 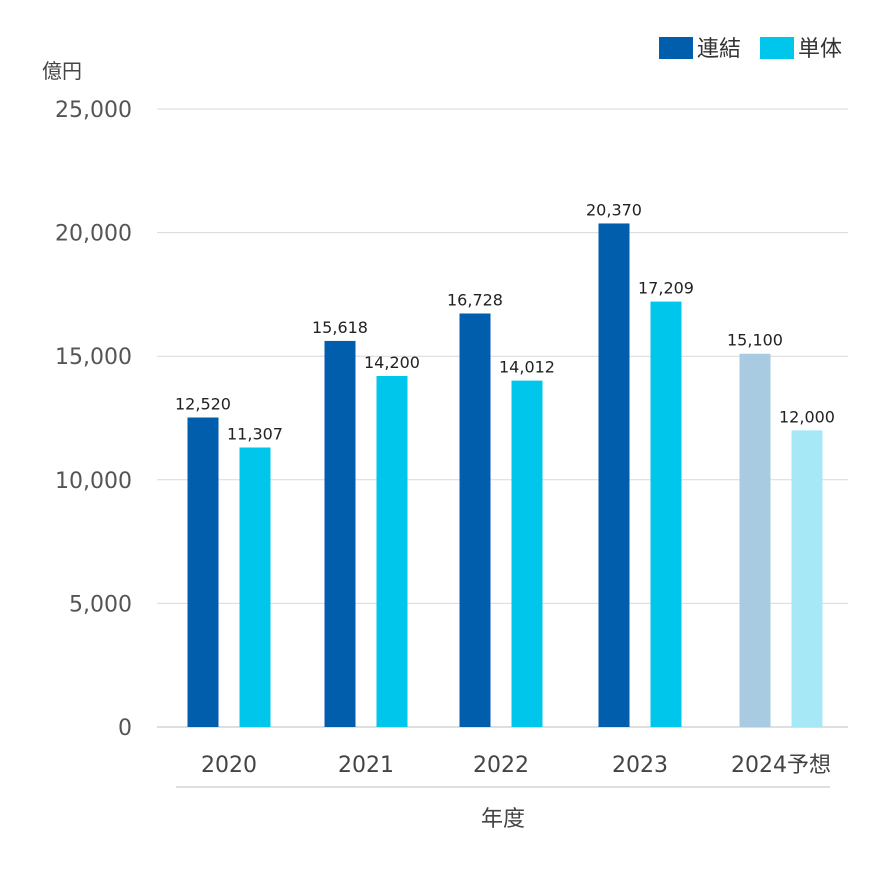 What do you see at coordinates (93, 357) in the screenshot?
I see `y-tick-label: 15,000` at bounding box center [93, 357].